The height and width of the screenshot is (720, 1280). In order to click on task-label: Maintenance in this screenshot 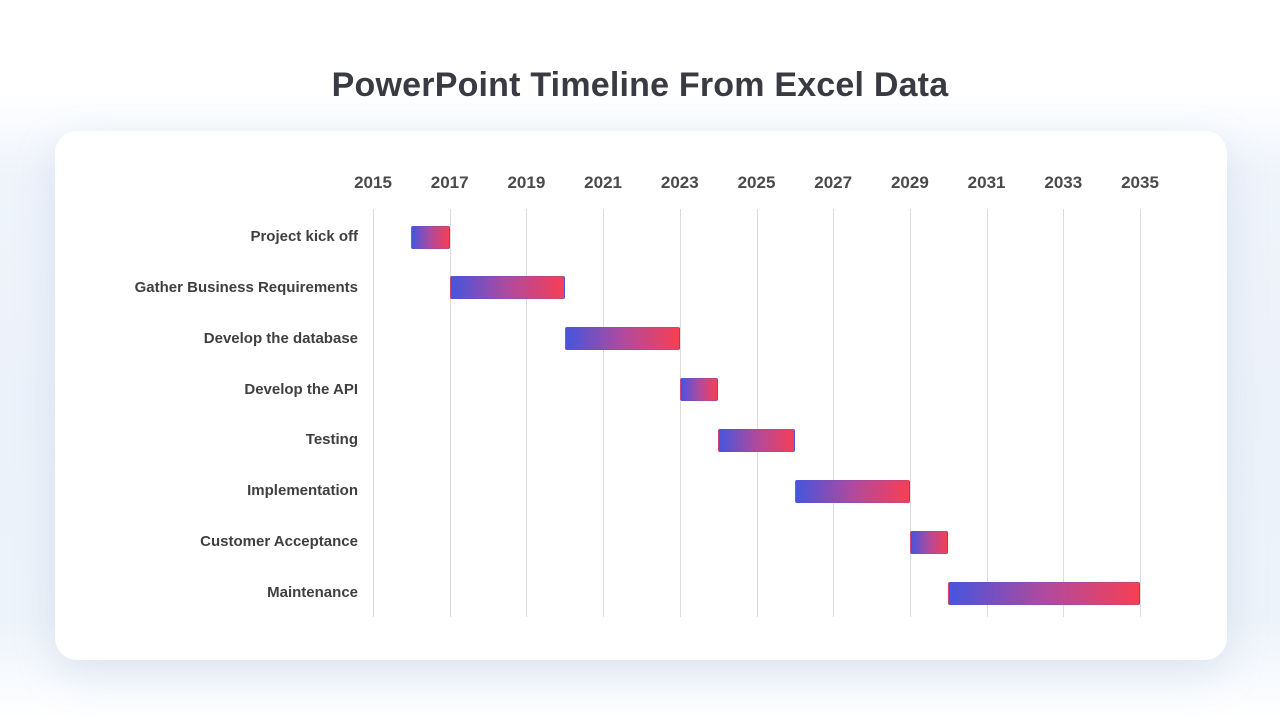, I will do `click(312, 592)`.